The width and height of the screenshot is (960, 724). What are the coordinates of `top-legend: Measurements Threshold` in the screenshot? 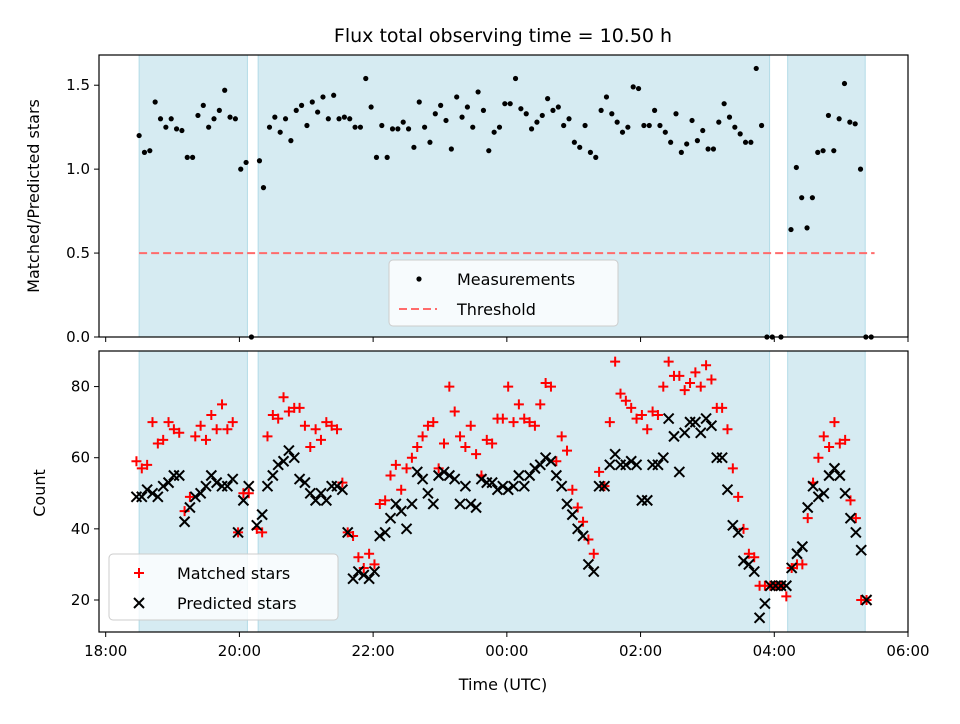 It's located at (503, 293).